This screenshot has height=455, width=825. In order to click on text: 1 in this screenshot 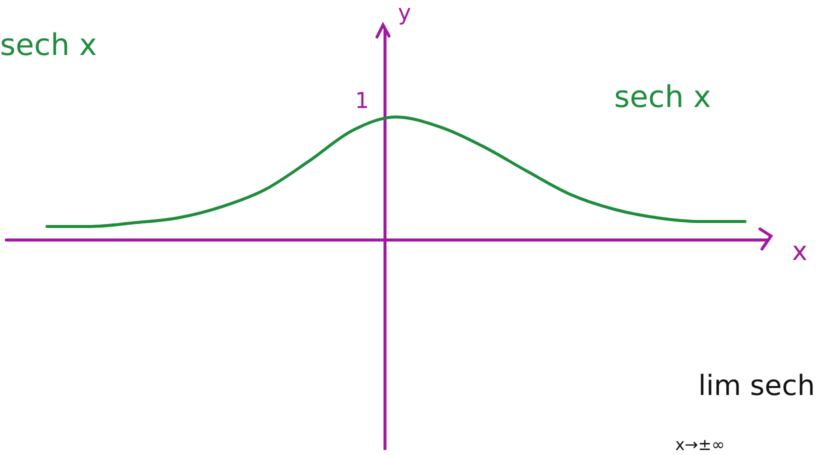, I will do `click(362, 101)`.